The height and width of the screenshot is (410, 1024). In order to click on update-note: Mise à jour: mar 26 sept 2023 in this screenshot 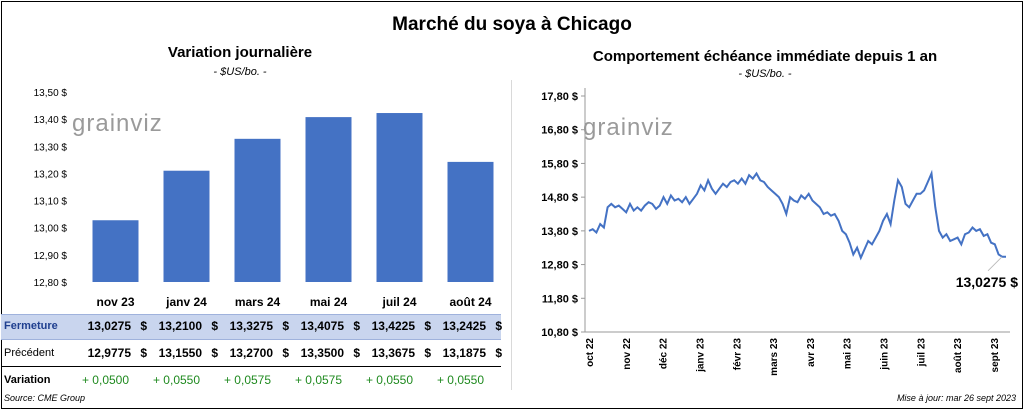, I will do `click(956, 398)`.